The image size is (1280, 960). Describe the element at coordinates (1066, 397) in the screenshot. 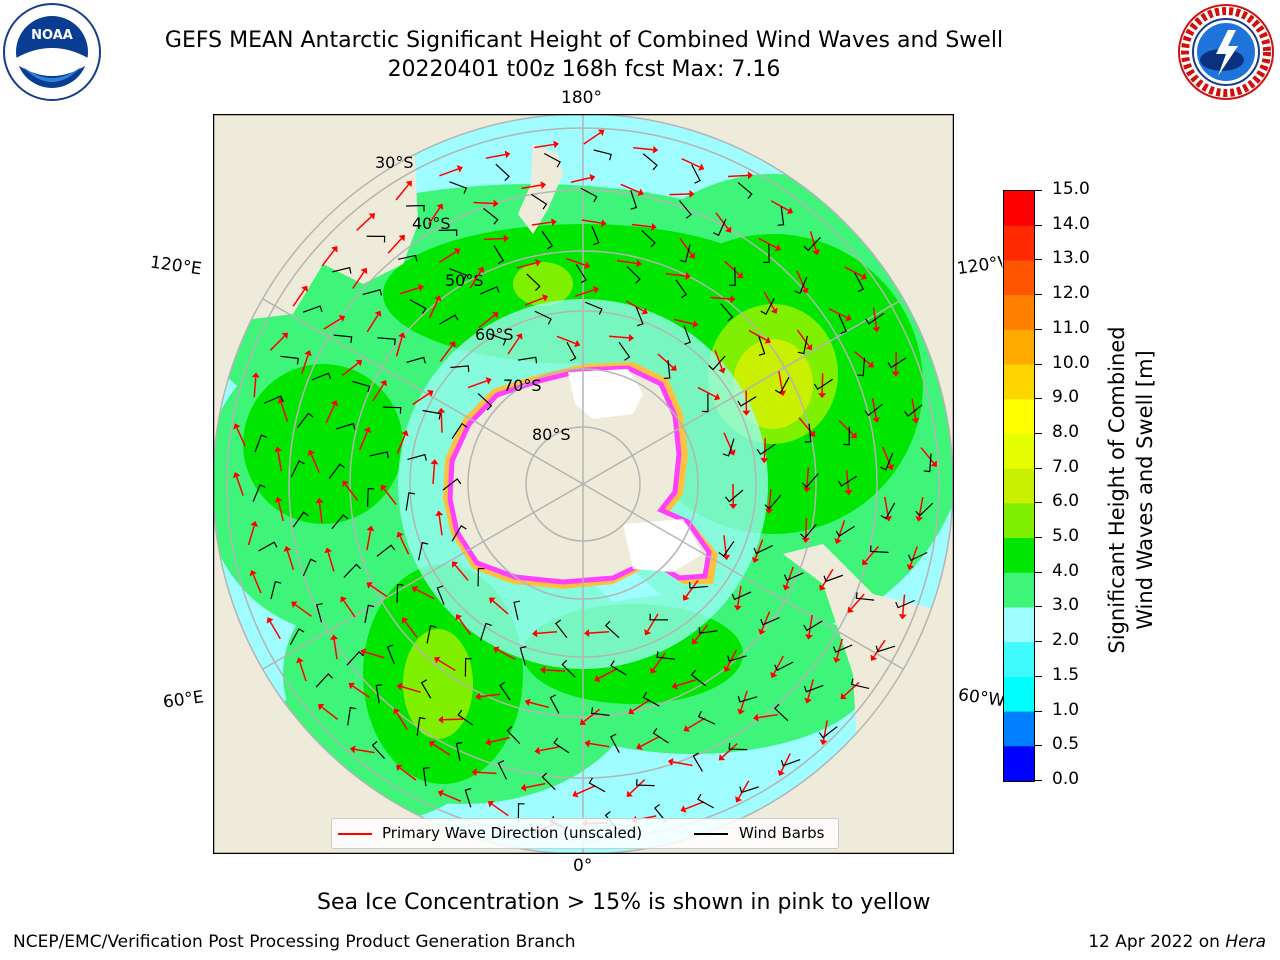

I see `colorbar-tick-label: 9.0` at that location.